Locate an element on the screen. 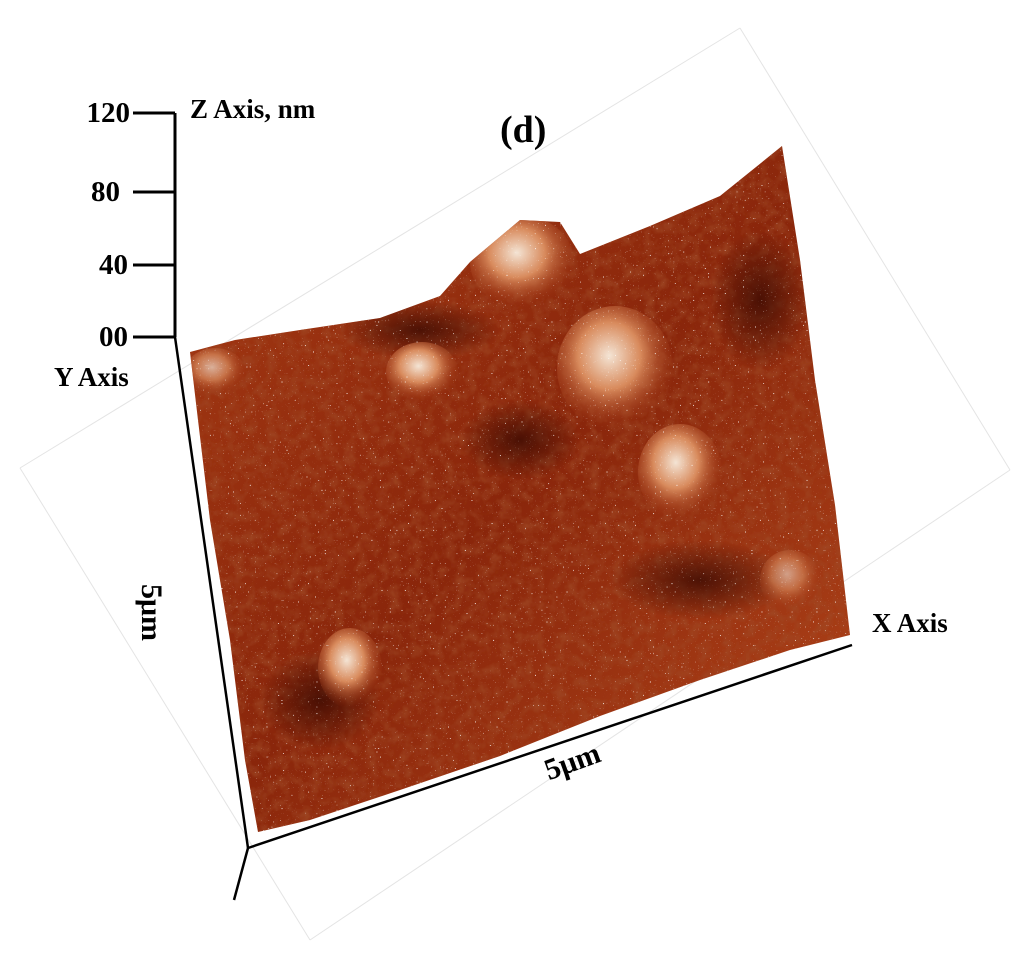 Image resolution: width=1021 pixels, height=957 pixels. x-axis-title: X Axis is located at coordinates (910, 623).